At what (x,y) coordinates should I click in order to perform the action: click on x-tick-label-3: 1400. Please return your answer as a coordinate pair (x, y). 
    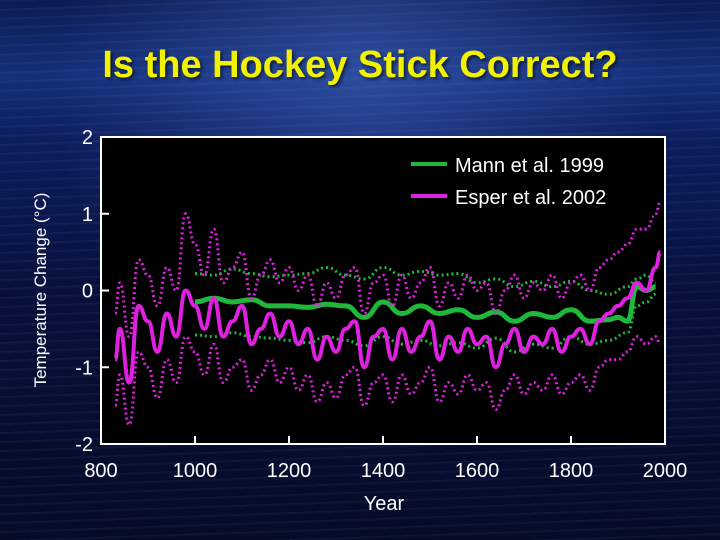
    Looking at the image, I should click on (383, 471).